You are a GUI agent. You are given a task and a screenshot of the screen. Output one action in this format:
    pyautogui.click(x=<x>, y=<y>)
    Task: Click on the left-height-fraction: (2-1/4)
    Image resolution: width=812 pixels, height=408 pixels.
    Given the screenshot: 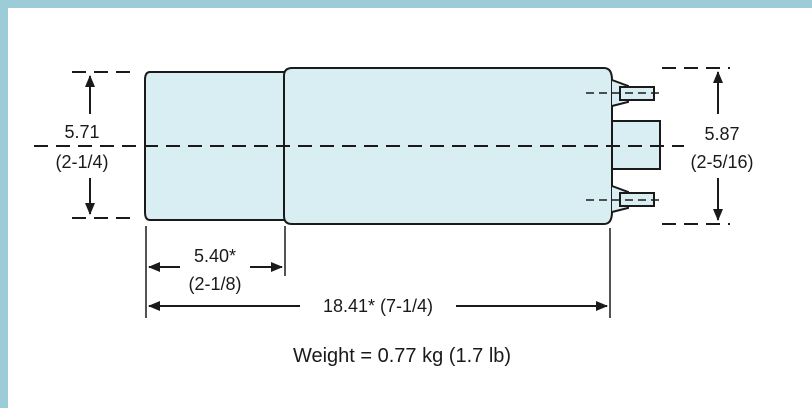 What is the action you would take?
    pyautogui.click(x=81, y=162)
    